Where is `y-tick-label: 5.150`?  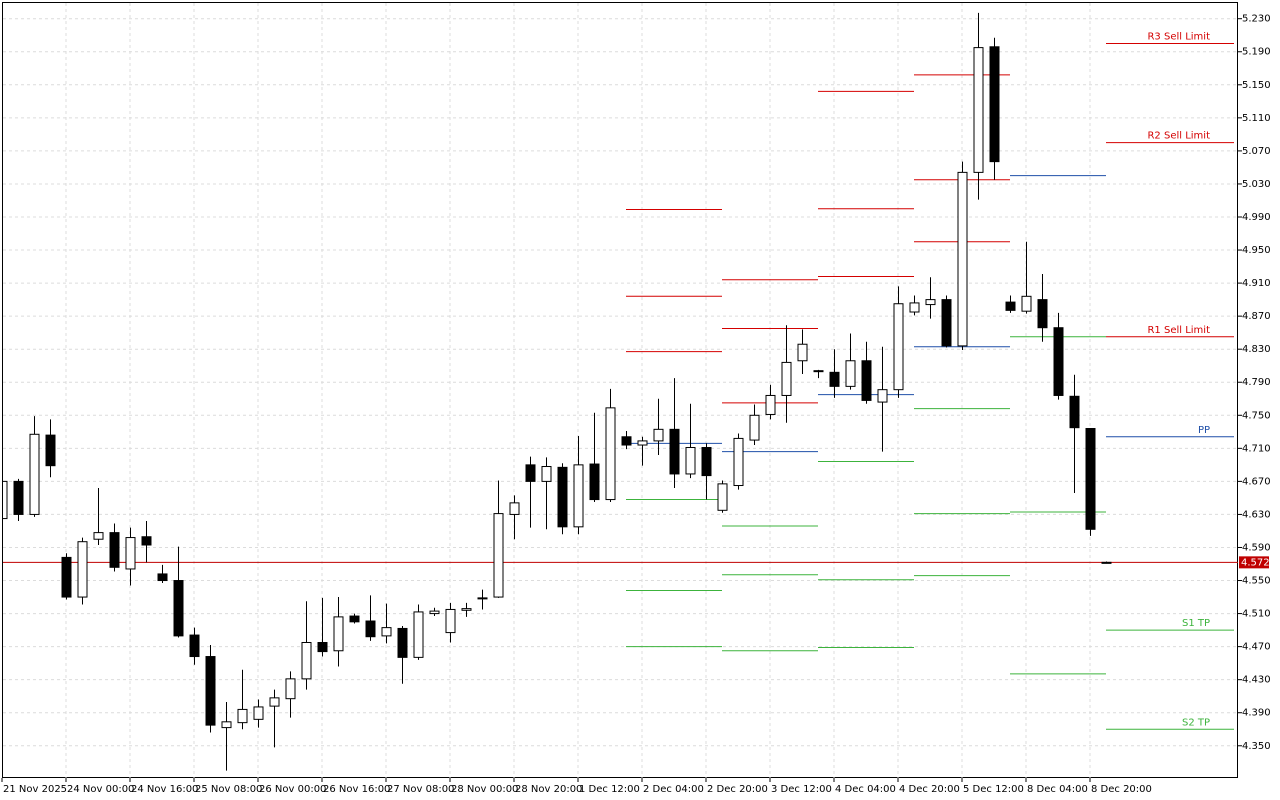 y-tick-label: 5.150 is located at coordinates (1256, 85).